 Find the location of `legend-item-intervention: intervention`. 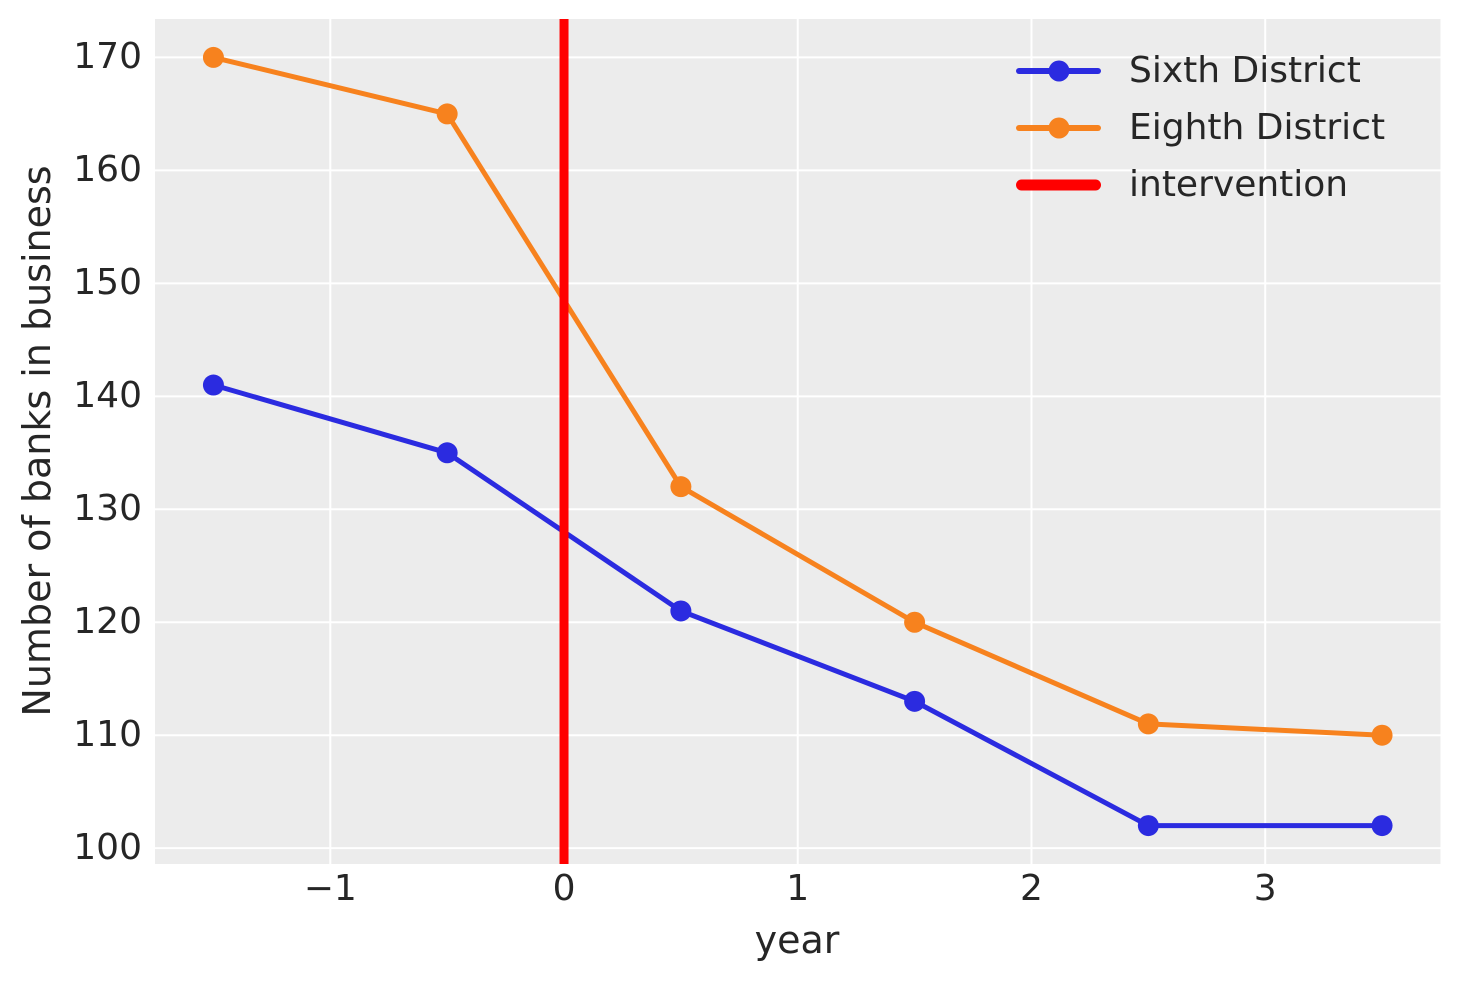

legend-item-intervention: intervention is located at coordinates (1200, 184).